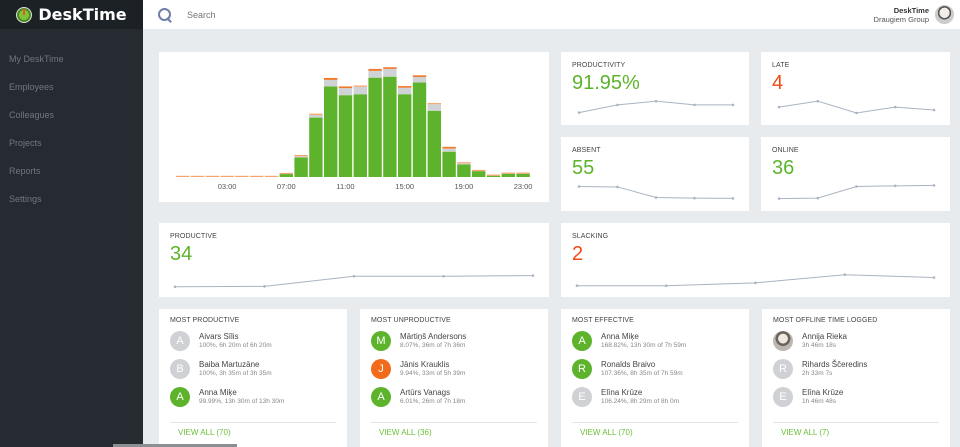  I want to click on user-menu: DeskTime Draugiem Group, so click(917, 14).